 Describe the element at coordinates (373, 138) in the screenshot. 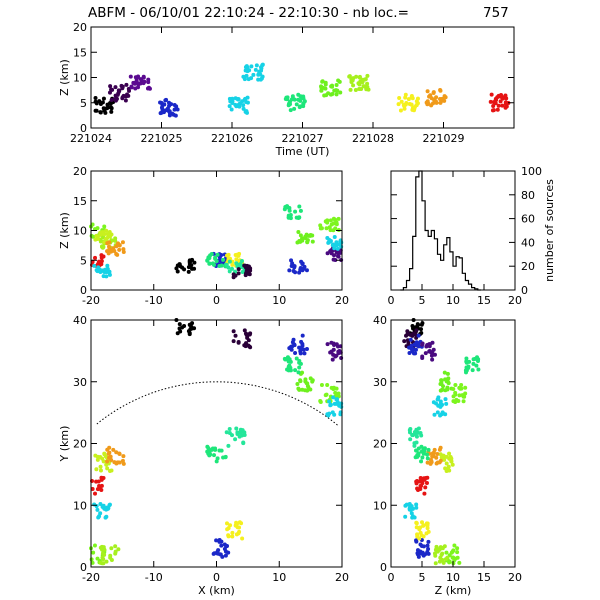

I see `x-tick-label: 221028` at that location.